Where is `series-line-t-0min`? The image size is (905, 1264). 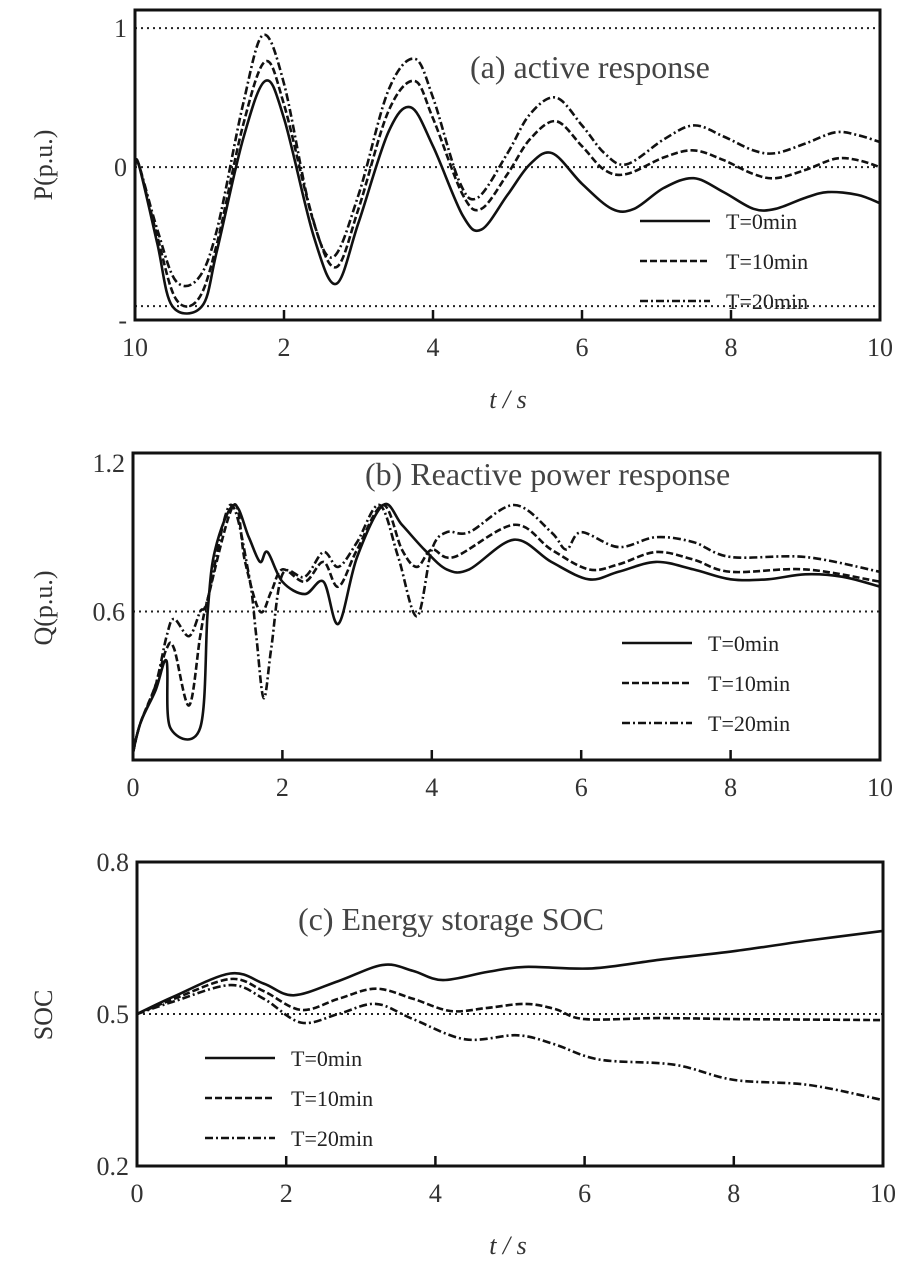 series-line-t-0min is located at coordinates (510, 972).